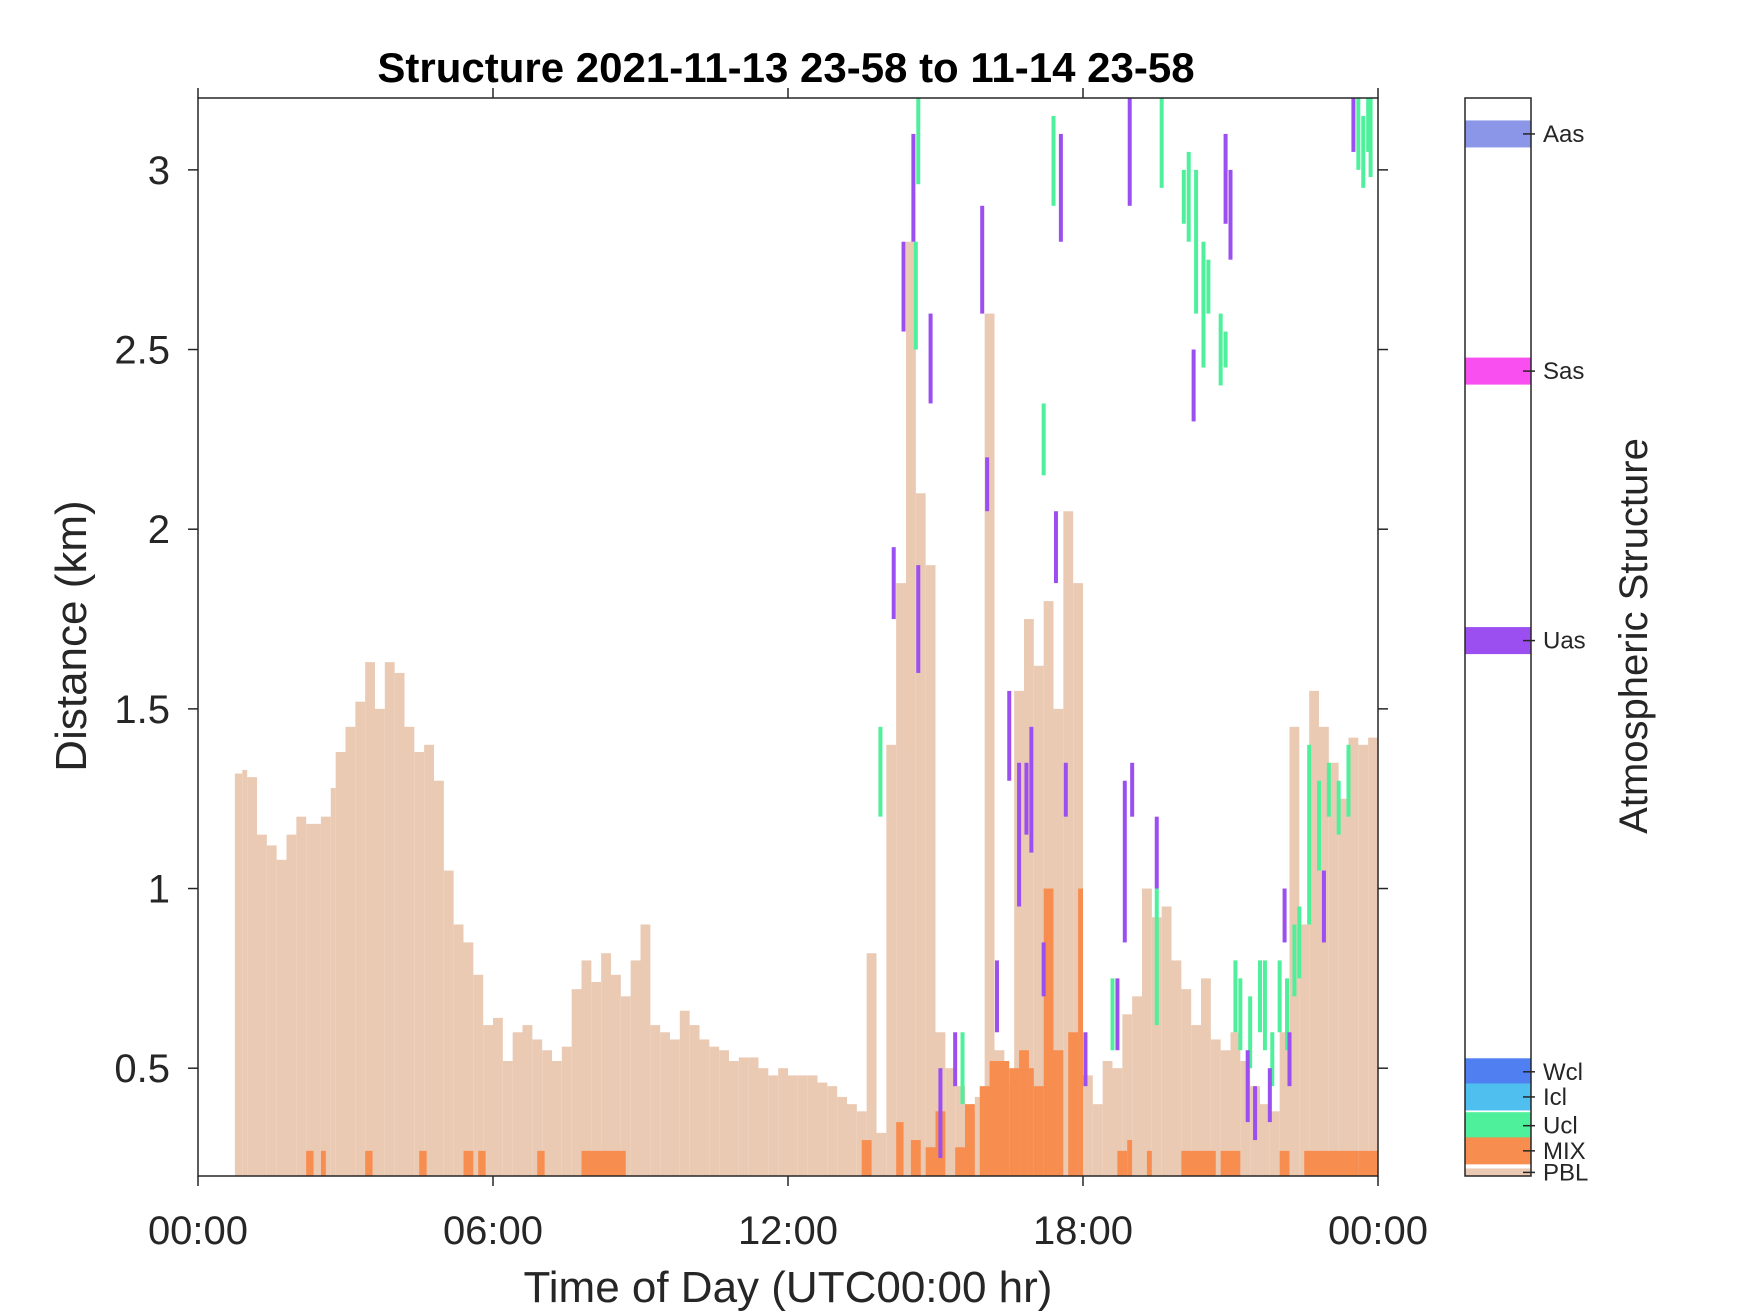  What do you see at coordinates (788, 1231) in the screenshot?
I see `x-tick-label: 12:00` at bounding box center [788, 1231].